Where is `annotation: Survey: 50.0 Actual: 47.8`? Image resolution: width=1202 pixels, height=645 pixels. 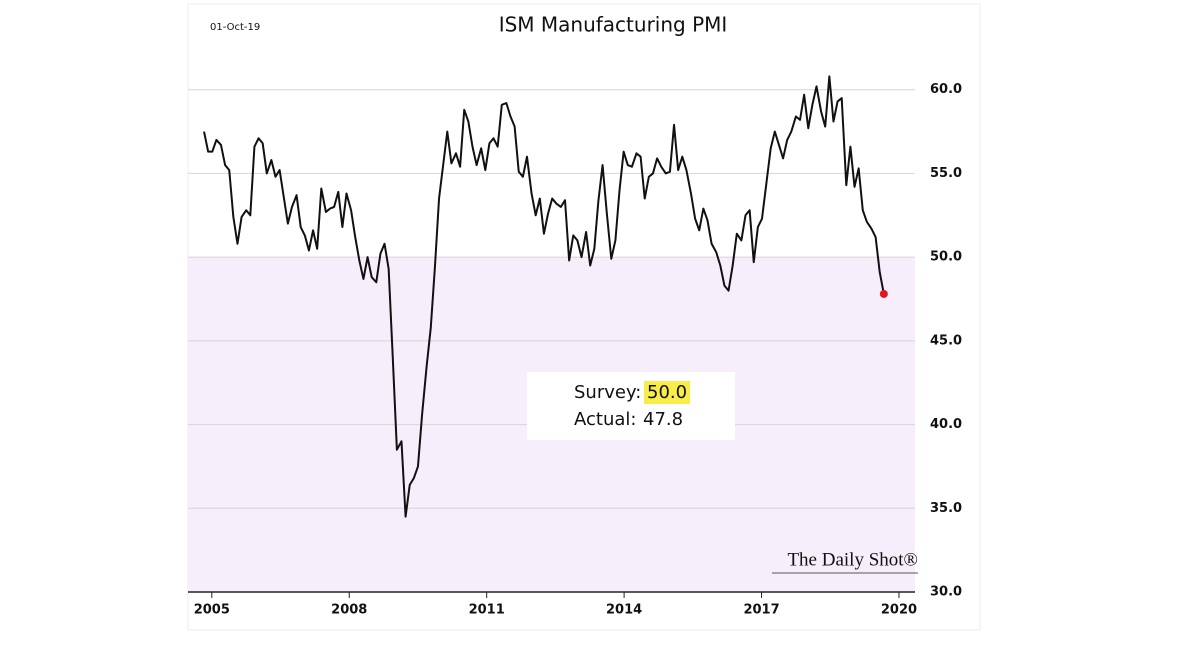
annotation: Survey: 50.0 Actual: 47.8 is located at coordinates (631, 406).